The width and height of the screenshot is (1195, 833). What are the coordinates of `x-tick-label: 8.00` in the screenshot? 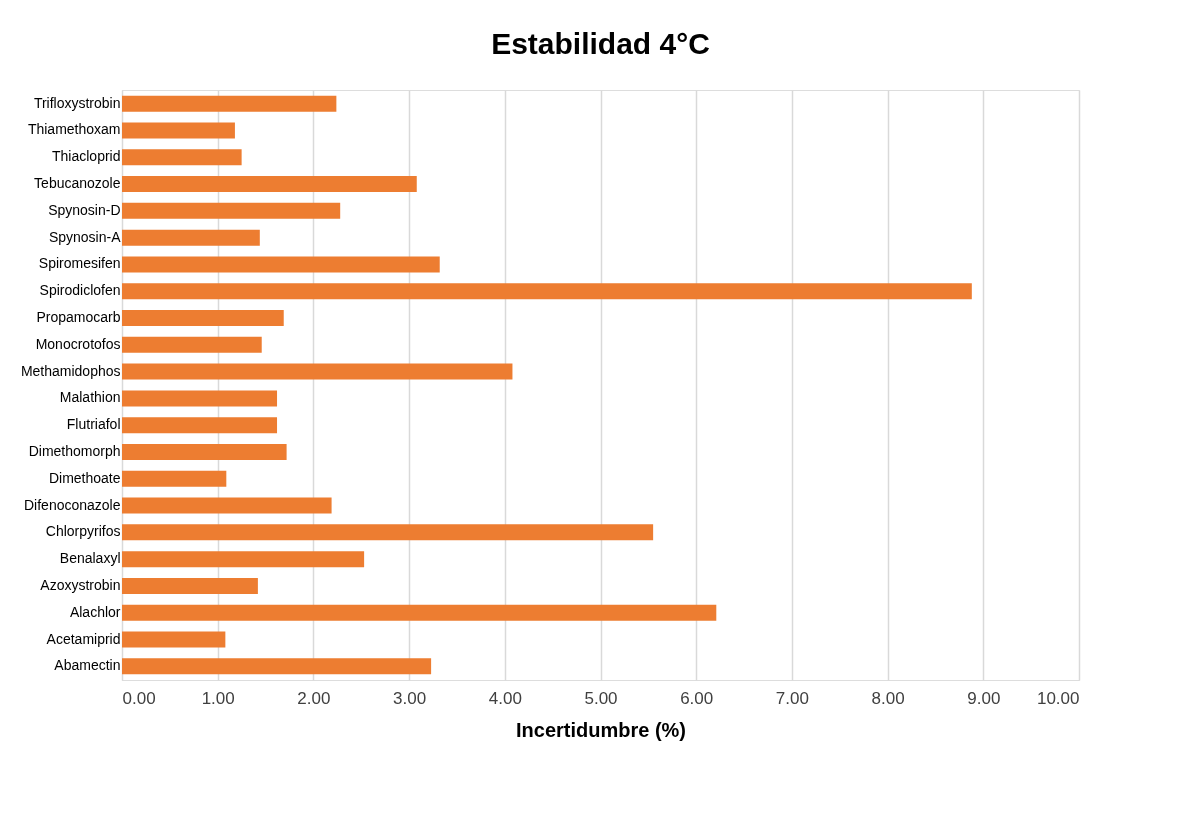 It's located at (888, 698).